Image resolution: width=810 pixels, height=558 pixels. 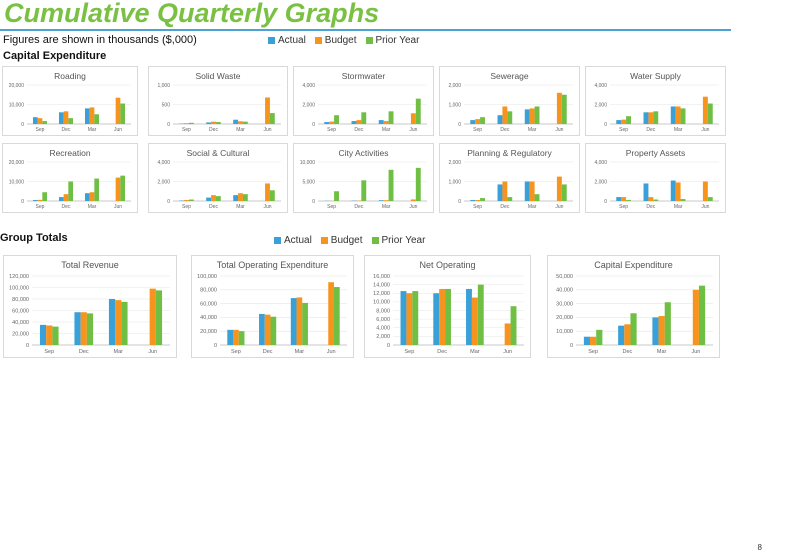 I want to click on y-tick-label: 120,000, so click(x=19, y=277).